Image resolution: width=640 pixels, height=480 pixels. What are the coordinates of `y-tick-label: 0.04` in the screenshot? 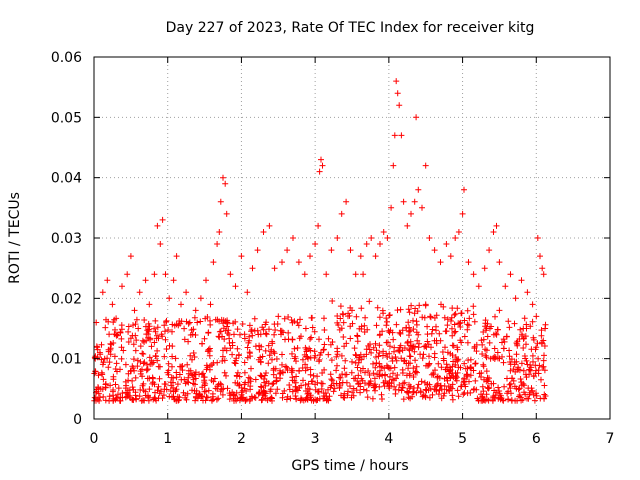 It's located at (66, 179).